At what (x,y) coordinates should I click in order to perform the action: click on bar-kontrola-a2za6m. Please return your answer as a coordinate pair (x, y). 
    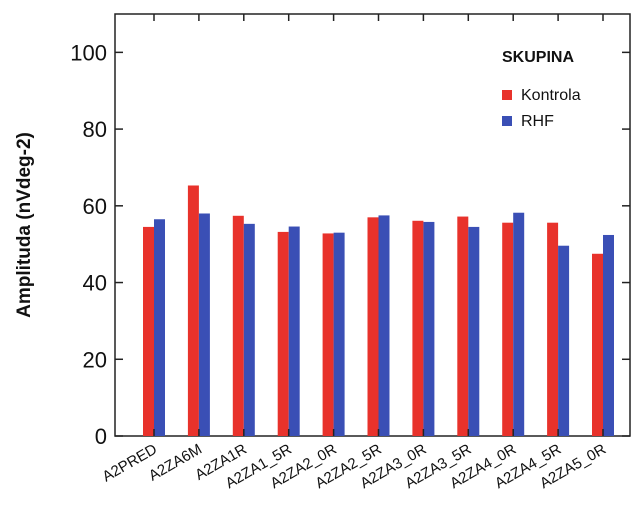
    Looking at the image, I should click on (193, 310).